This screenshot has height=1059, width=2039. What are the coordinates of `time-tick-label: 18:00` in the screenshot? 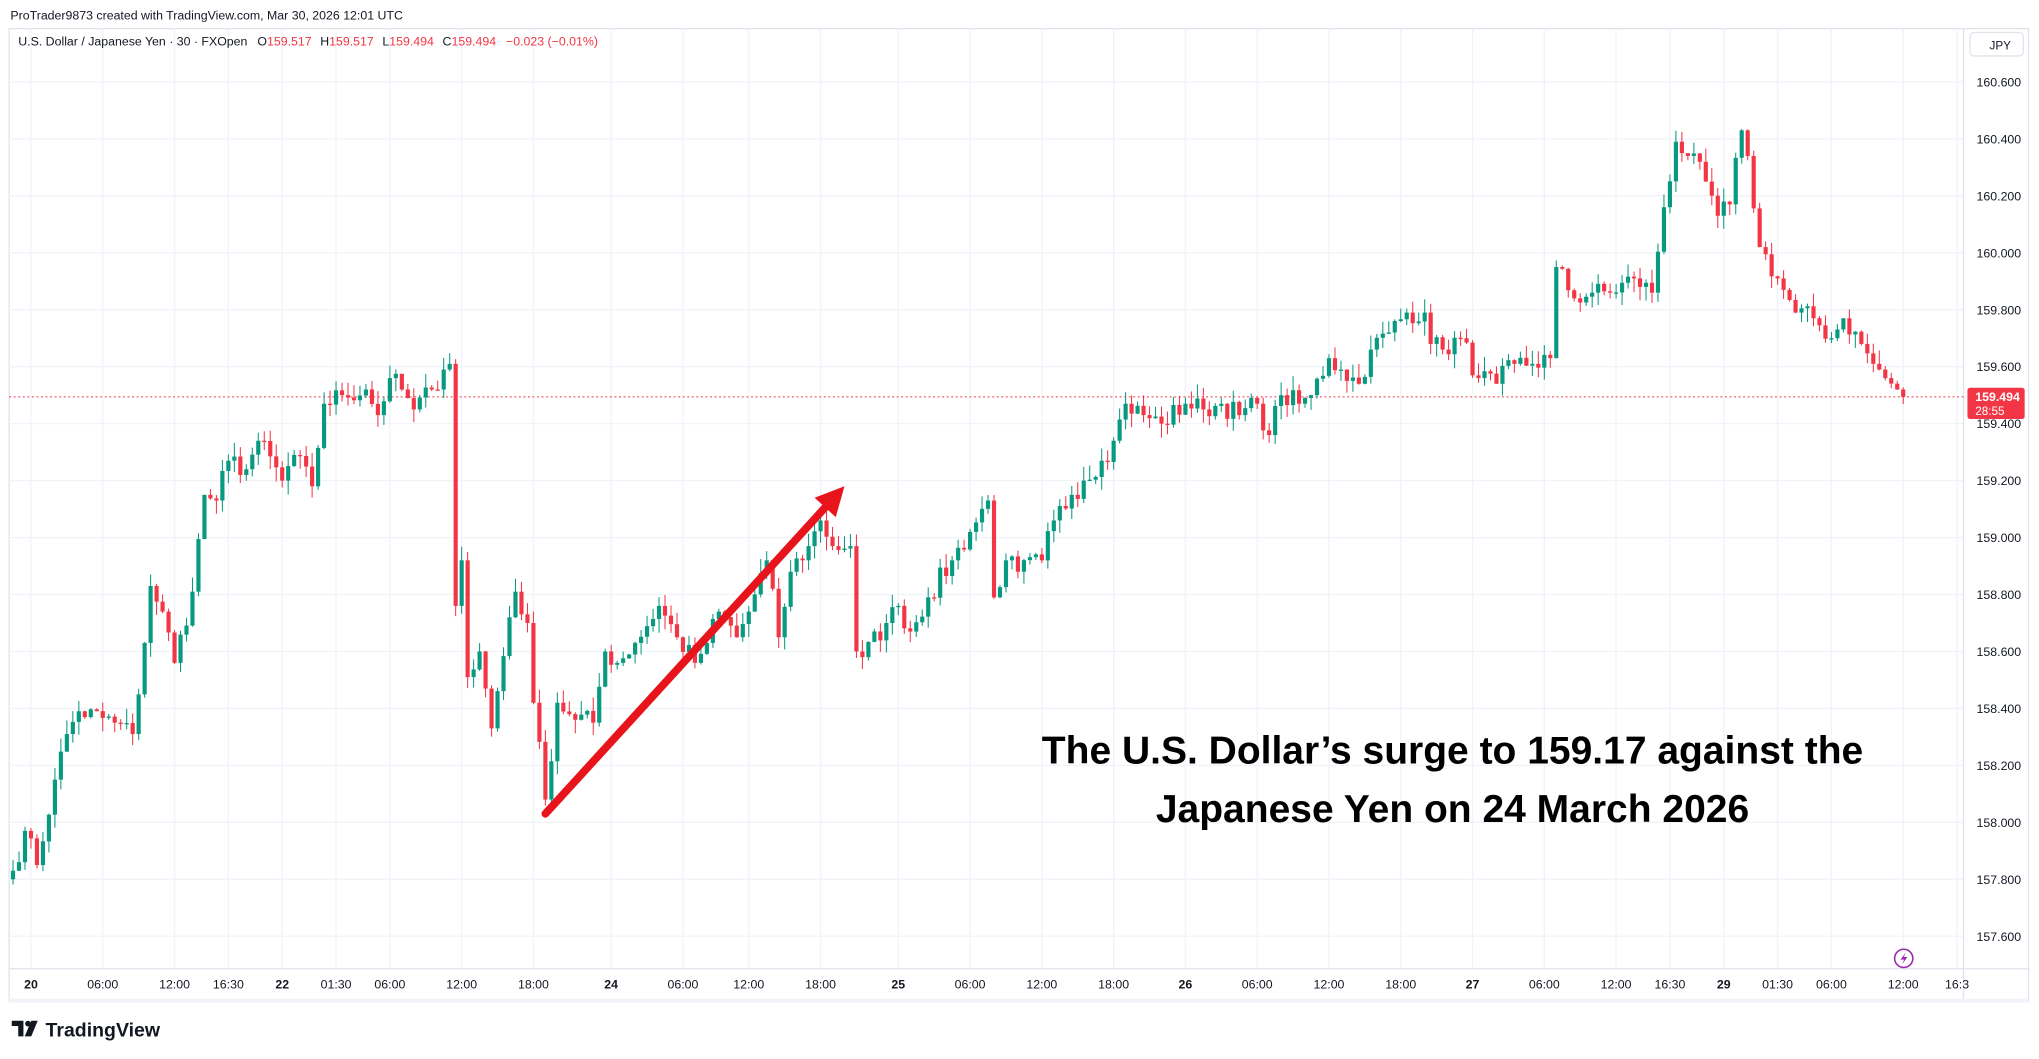 It's located at (1113, 984).